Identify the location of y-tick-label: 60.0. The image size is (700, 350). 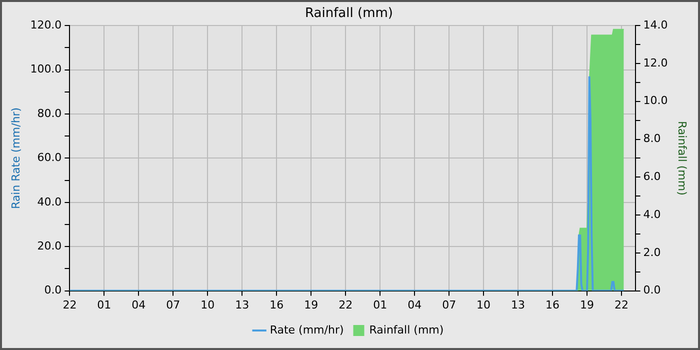
(49, 157).